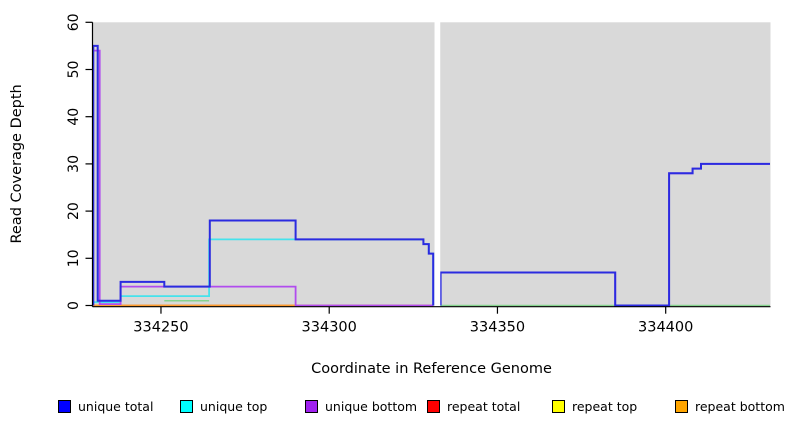 The image size is (792, 432). What do you see at coordinates (558, 406) in the screenshot?
I see `legend-swatch-repeat-top` at bounding box center [558, 406].